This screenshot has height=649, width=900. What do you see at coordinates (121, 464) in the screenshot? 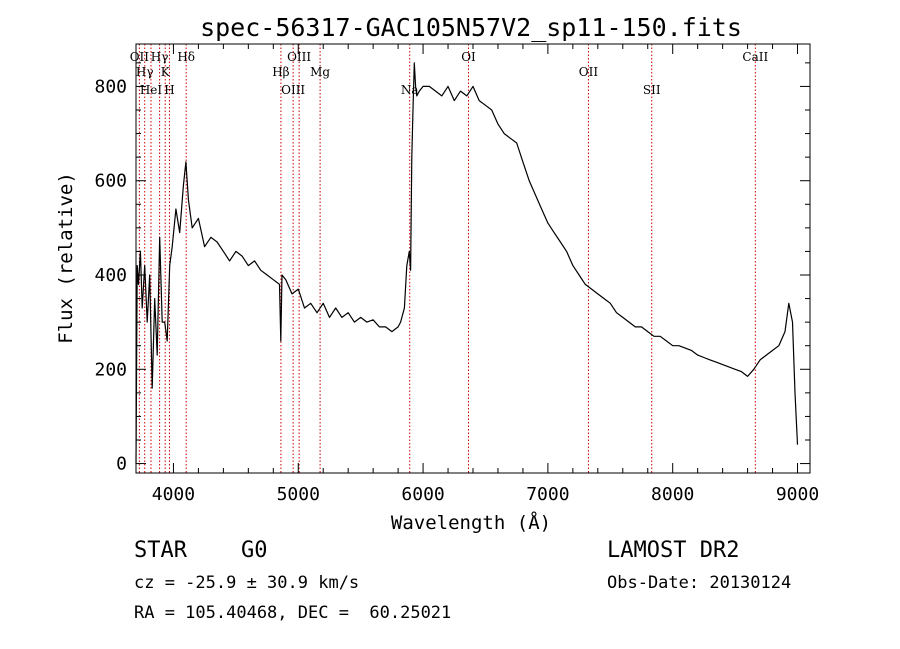
I see `y-tick-label: 0` at bounding box center [121, 464].